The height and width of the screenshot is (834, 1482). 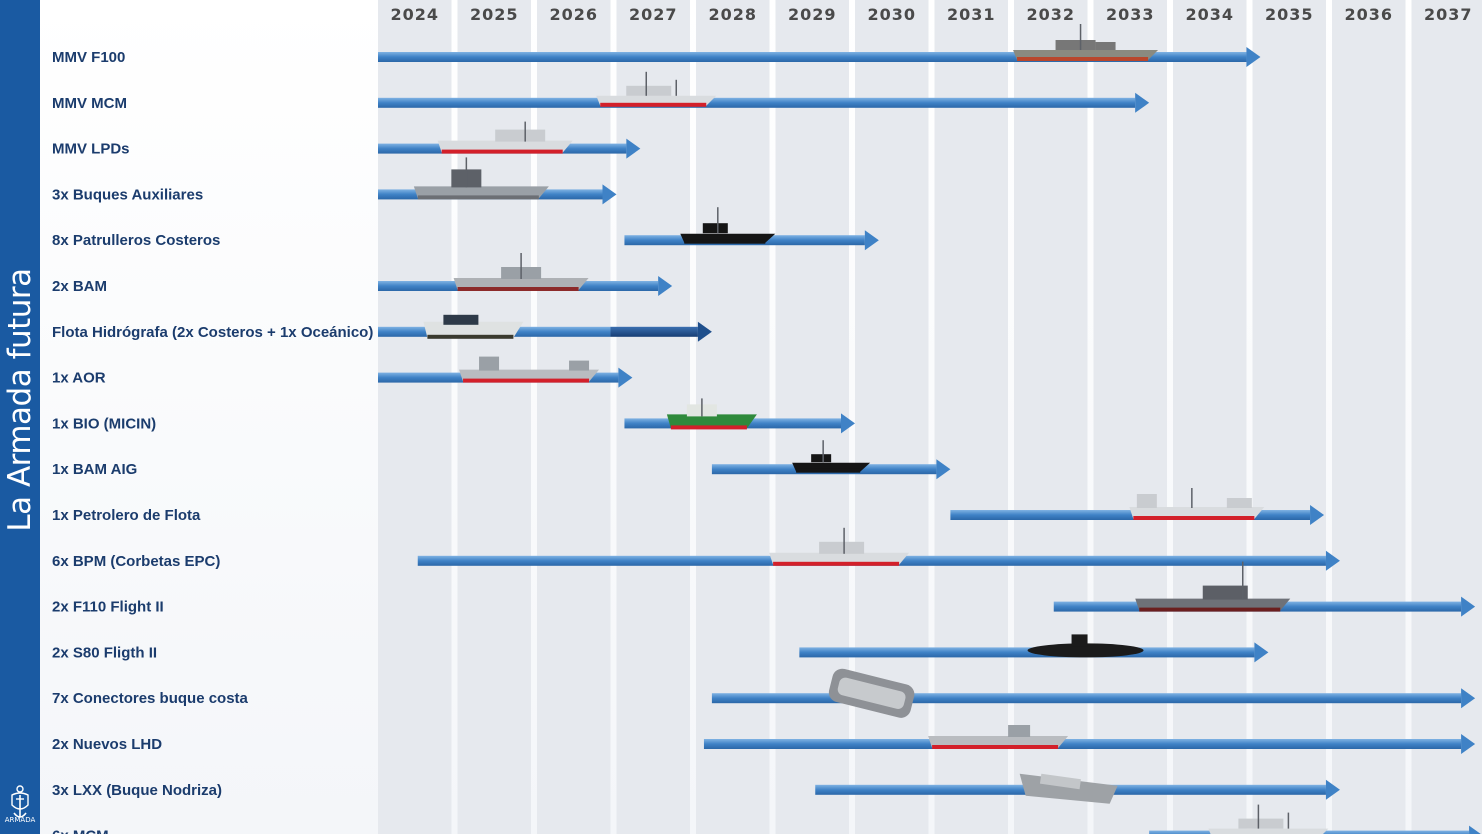 What do you see at coordinates (1289, 14) in the screenshot?
I see `year-tick-2035: 2035` at bounding box center [1289, 14].